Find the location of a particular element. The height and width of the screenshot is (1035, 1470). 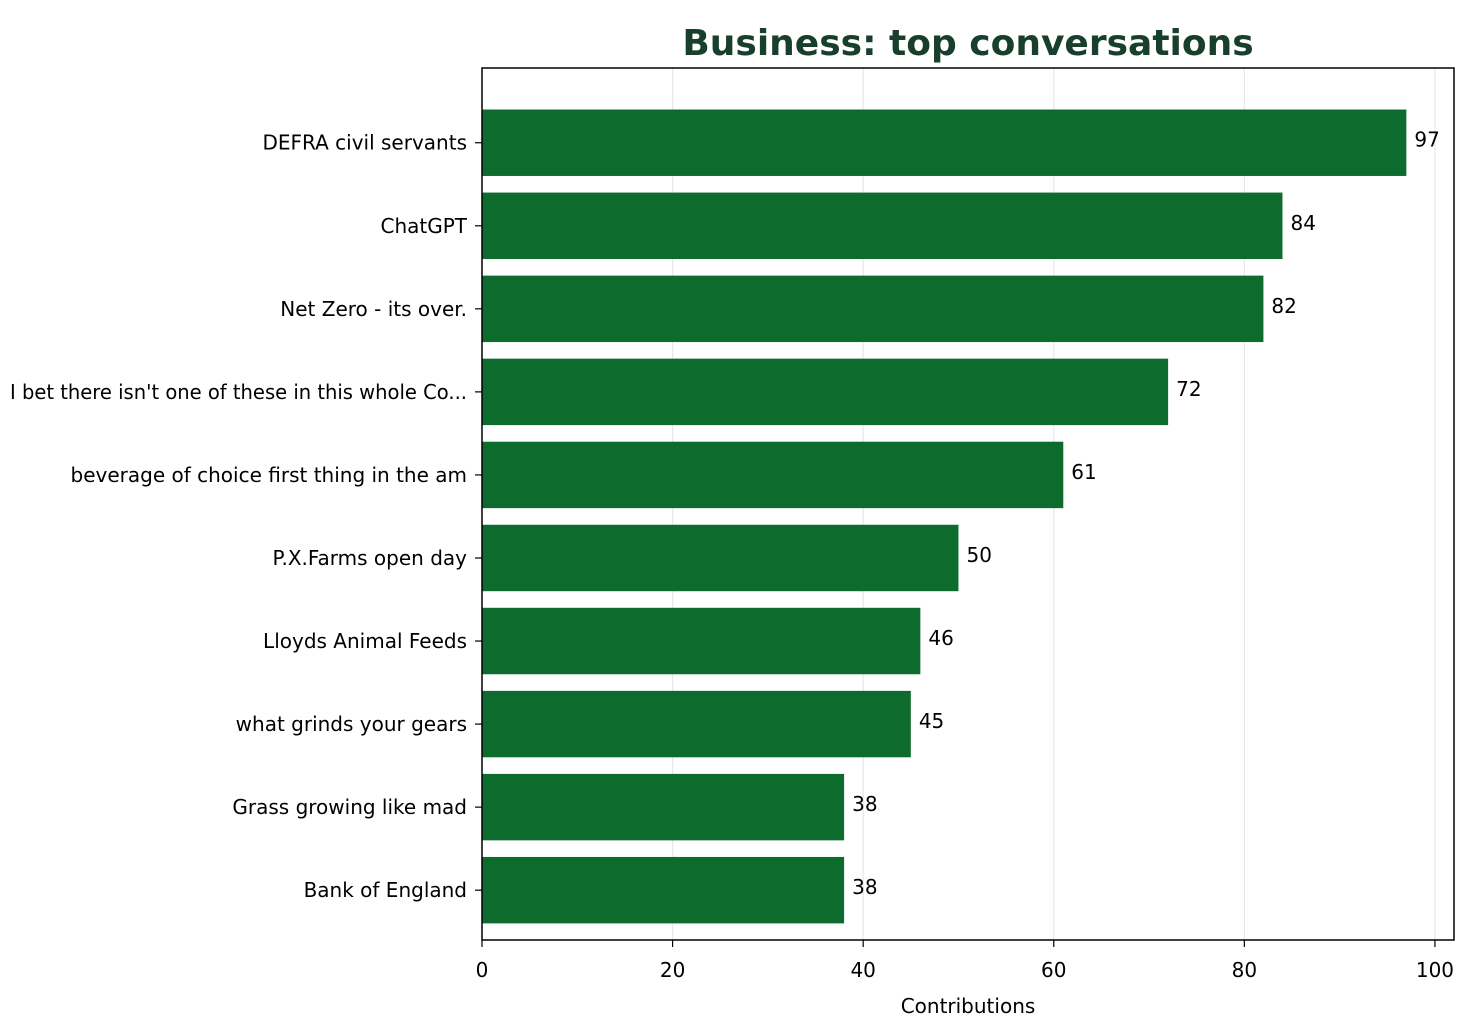

value-label: 97 is located at coordinates (1426, 140).